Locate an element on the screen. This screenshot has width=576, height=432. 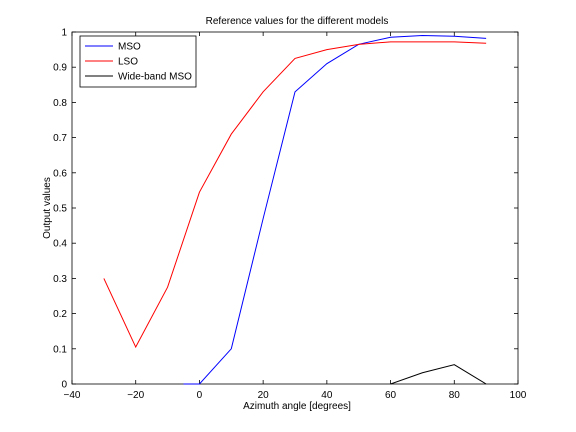
y-tick-label: 1 is located at coordinates (64, 33).